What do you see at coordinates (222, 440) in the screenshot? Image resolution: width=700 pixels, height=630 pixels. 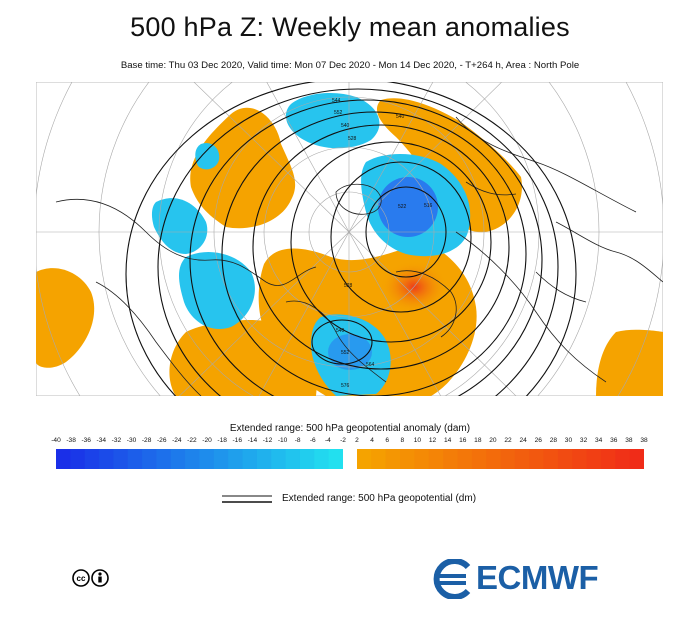 I see `tick-label: -18` at bounding box center [222, 440].